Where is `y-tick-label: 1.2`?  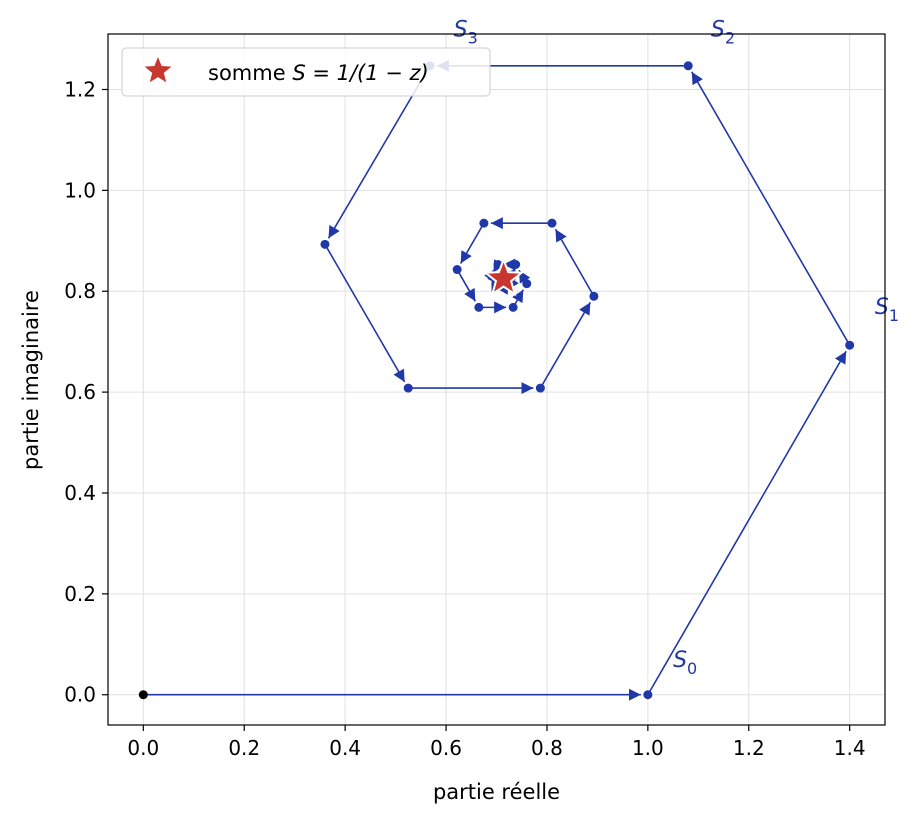
y-tick-label: 1.2 is located at coordinates (80, 89).